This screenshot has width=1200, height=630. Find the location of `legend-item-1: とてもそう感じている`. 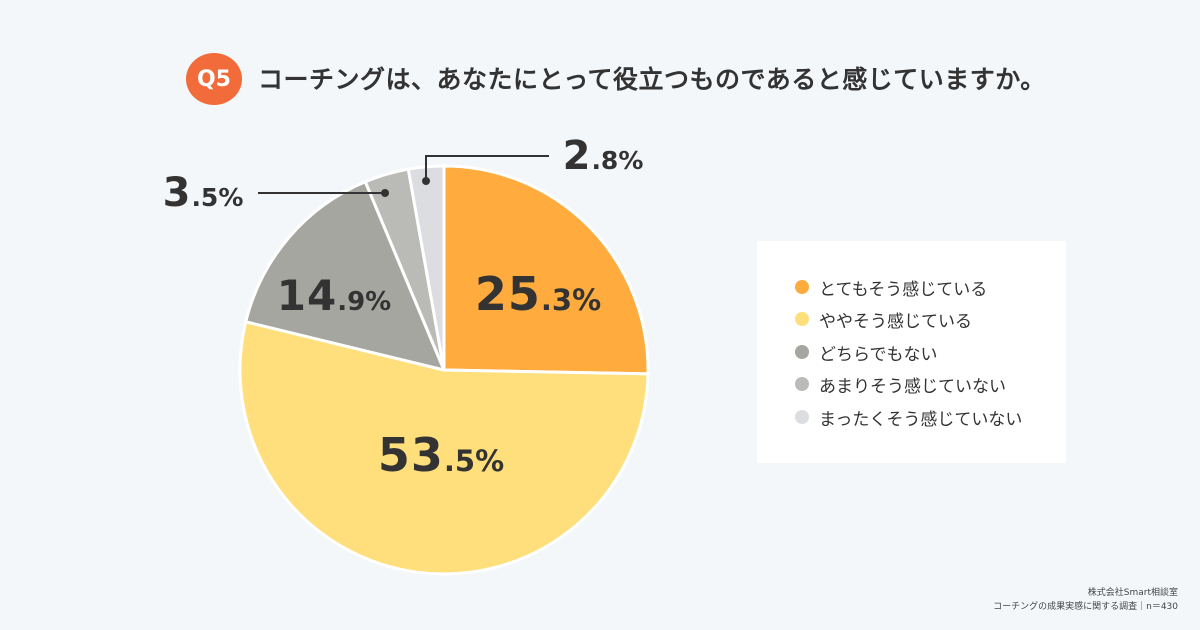

legend-item-1: とてもそう感じている is located at coordinates (891, 287).